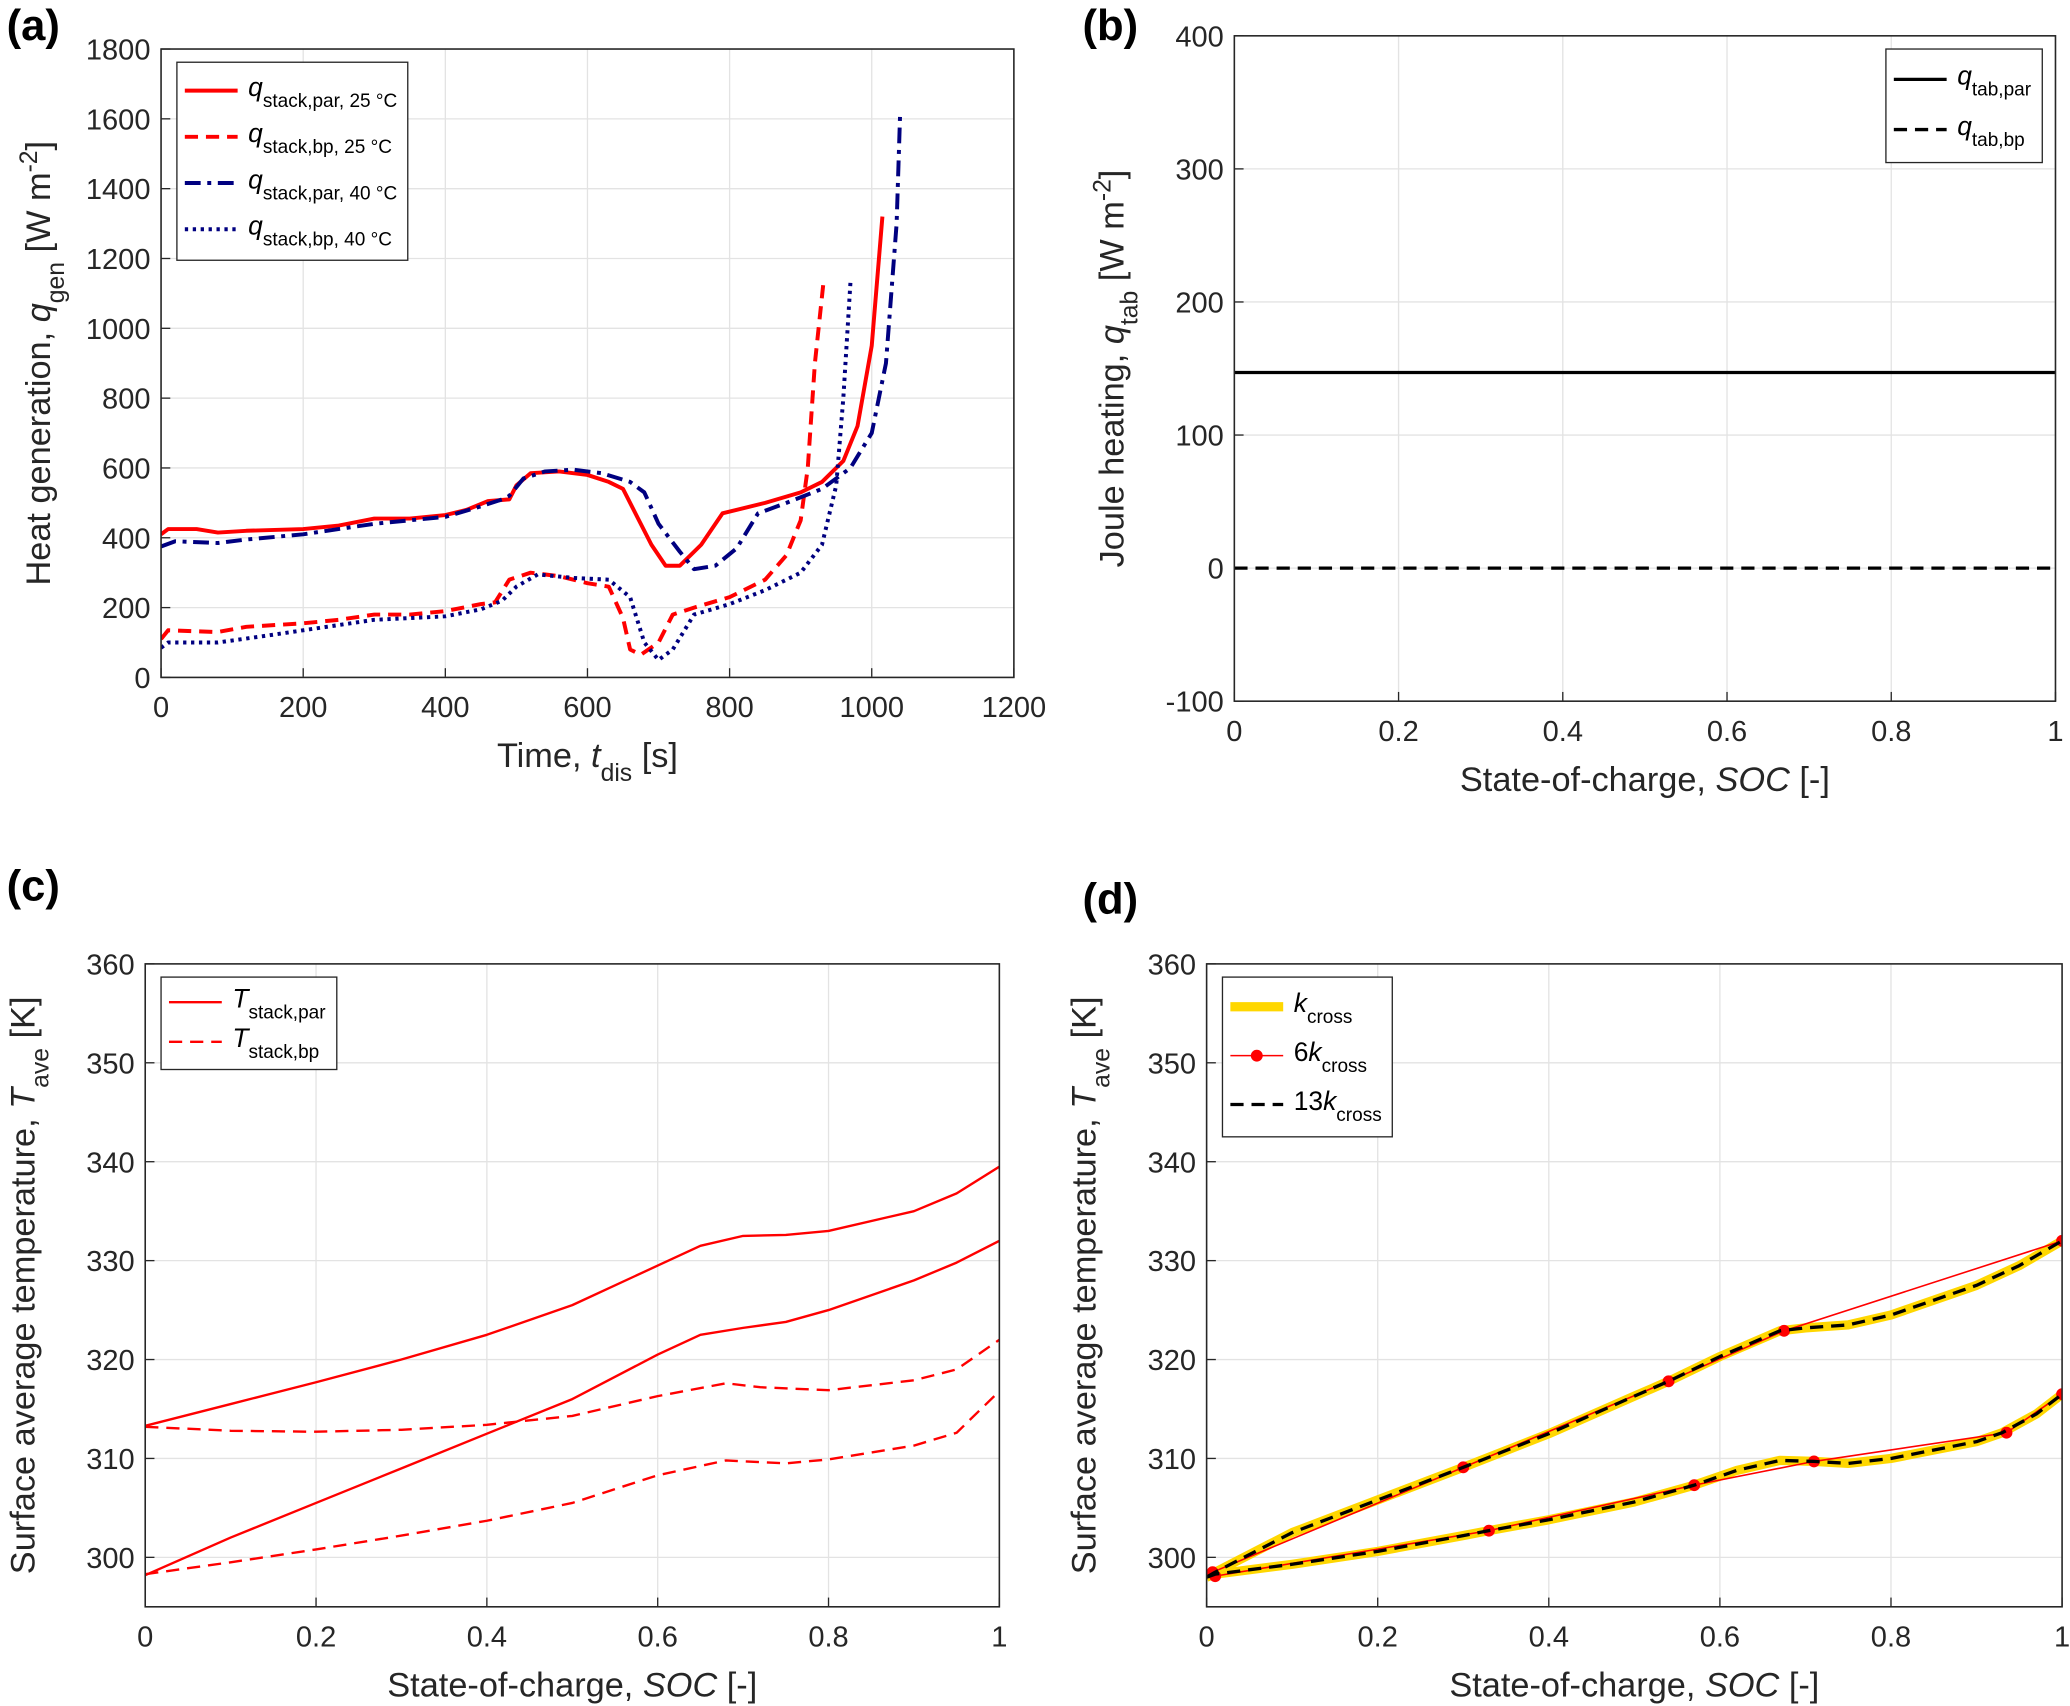 This screenshot has height=1706, width=2070. What do you see at coordinates (118, 330) in the screenshot?
I see `y-tick-label: 1000` at bounding box center [118, 330].